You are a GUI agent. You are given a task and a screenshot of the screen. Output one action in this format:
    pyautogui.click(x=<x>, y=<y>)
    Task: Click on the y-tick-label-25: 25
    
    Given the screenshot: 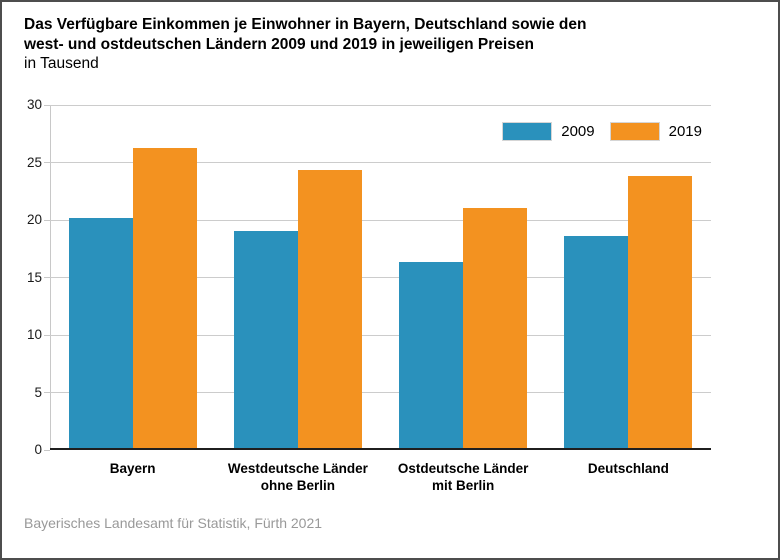 What is the action you would take?
    pyautogui.click(x=34, y=162)
    